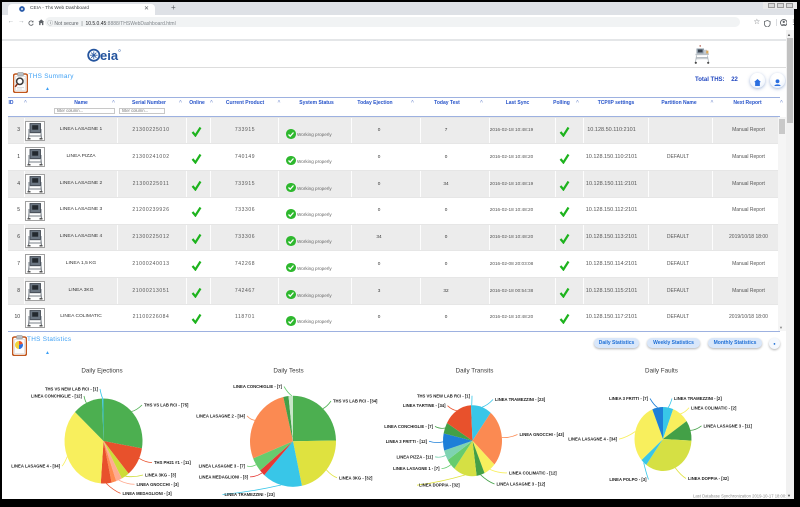 The height and width of the screenshot is (507, 800). What do you see at coordinates (542, 434) in the screenshot?
I see `svg-text: LINEA GNOCCHI - [43]` at bounding box center [542, 434].